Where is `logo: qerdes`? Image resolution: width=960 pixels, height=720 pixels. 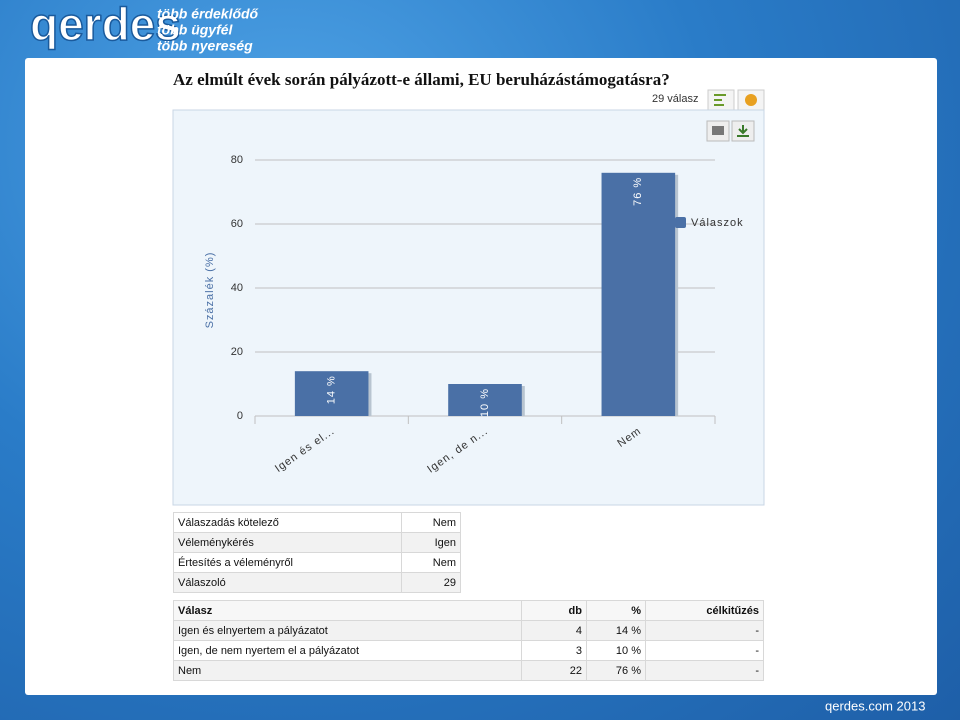
logo: qerdes is located at coordinates (105, 25).